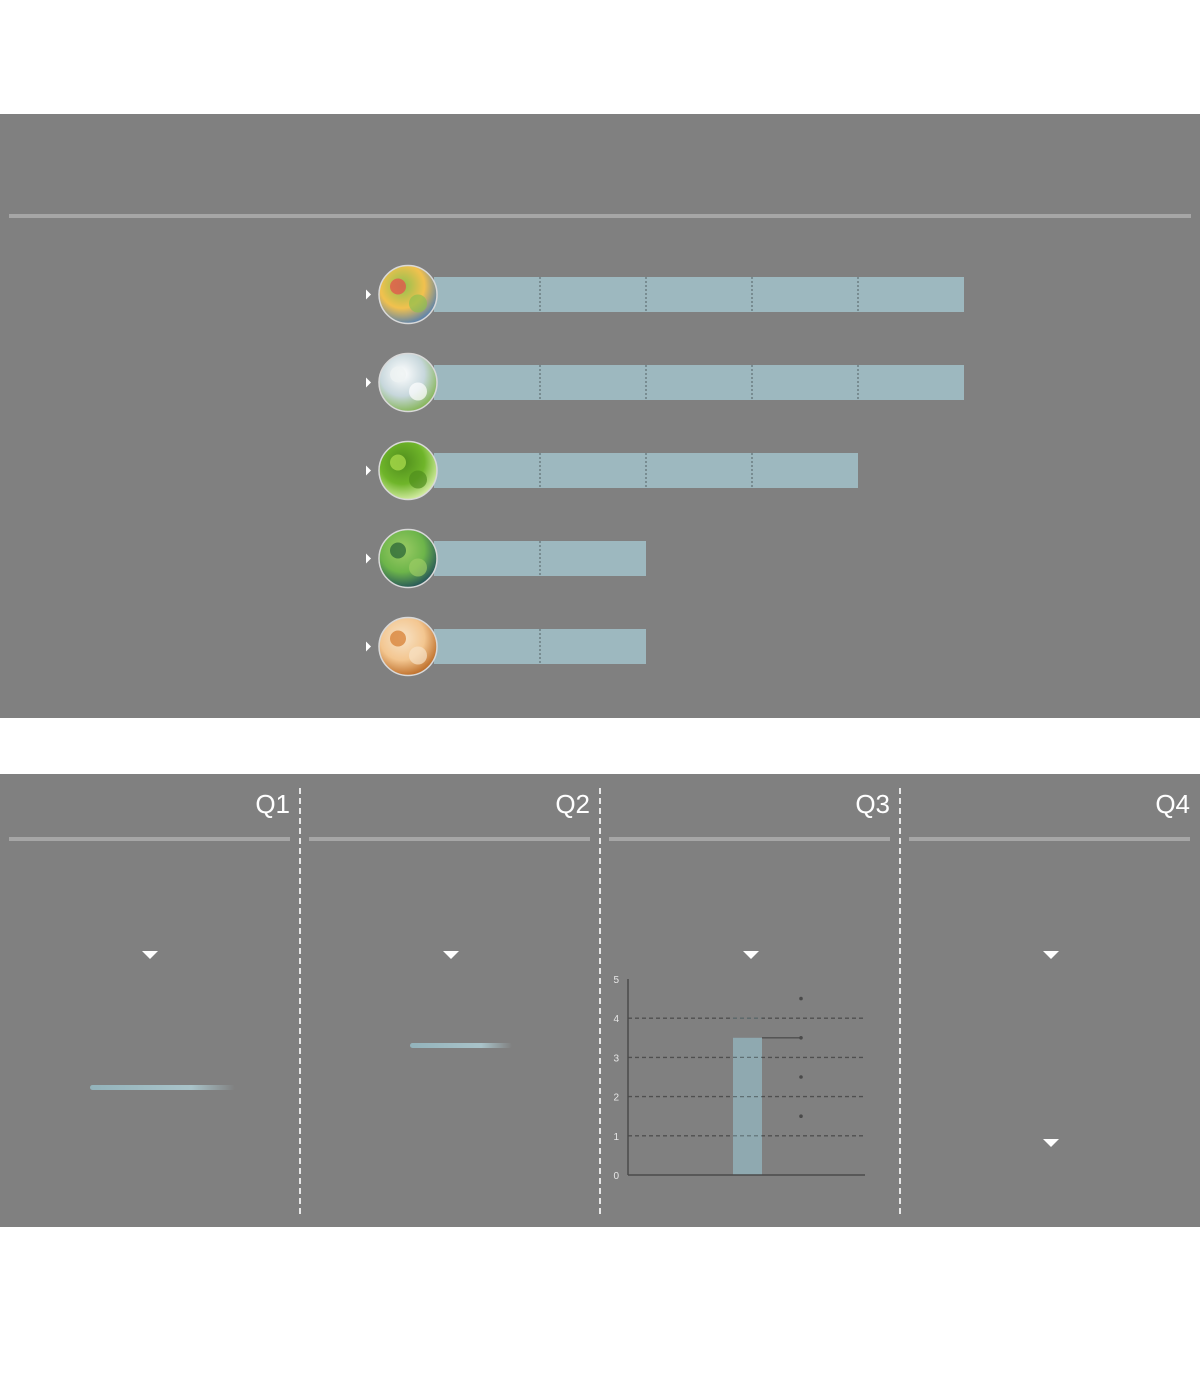 This screenshot has width=1200, height=1398. What do you see at coordinates (450, 1000) in the screenshot?
I see `quarter-q2: Q2` at bounding box center [450, 1000].